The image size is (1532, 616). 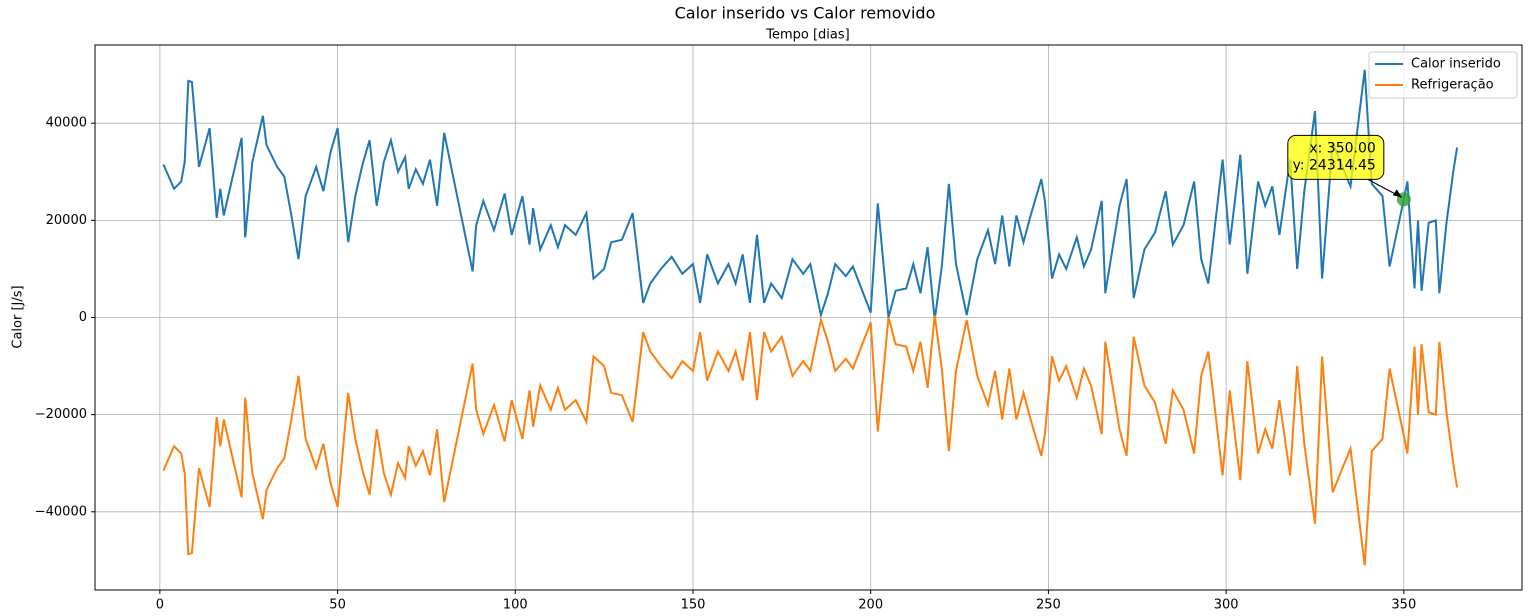 I want to click on x-tick-label: 350, so click(x=1403, y=605).